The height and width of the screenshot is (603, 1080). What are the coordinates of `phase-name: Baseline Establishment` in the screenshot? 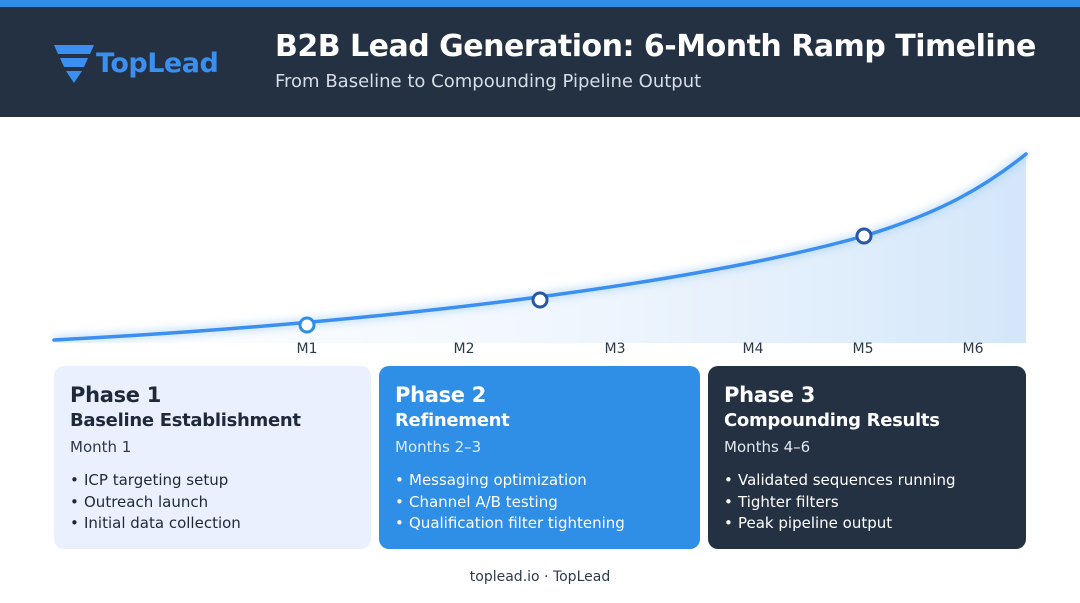 It's located at (185, 420).